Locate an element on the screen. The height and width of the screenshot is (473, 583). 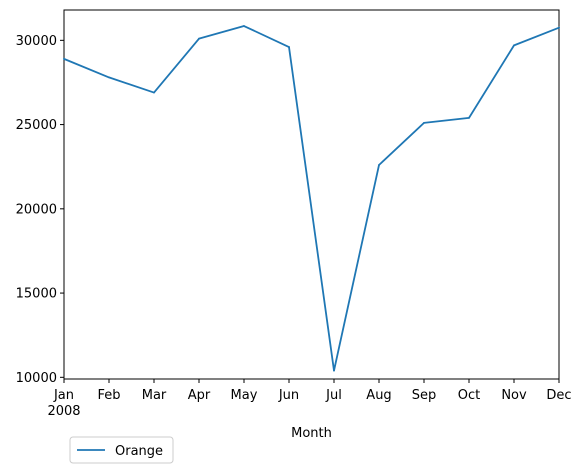
data-point-nov is located at coordinates (514, 45).